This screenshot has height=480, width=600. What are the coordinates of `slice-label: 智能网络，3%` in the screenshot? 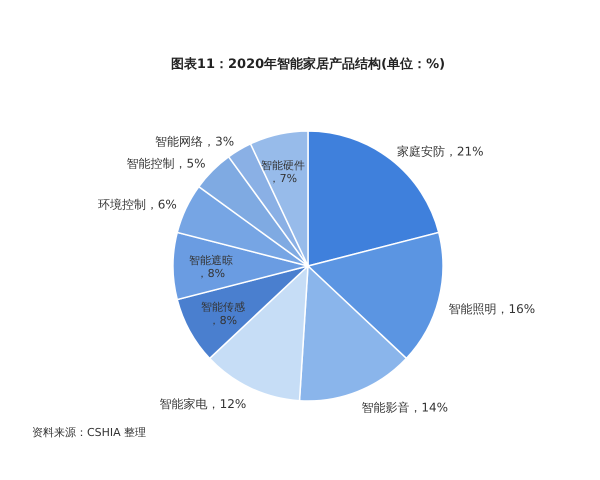 It's located at (194, 141).